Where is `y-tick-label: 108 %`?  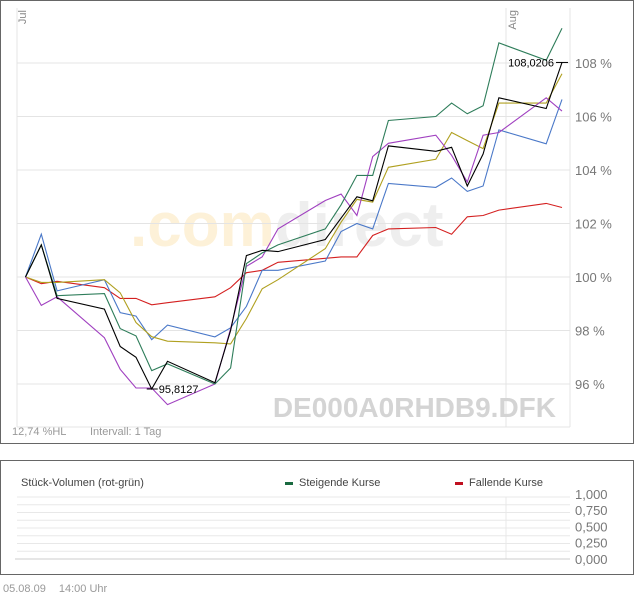 y-tick-label: 108 % is located at coordinates (593, 63).